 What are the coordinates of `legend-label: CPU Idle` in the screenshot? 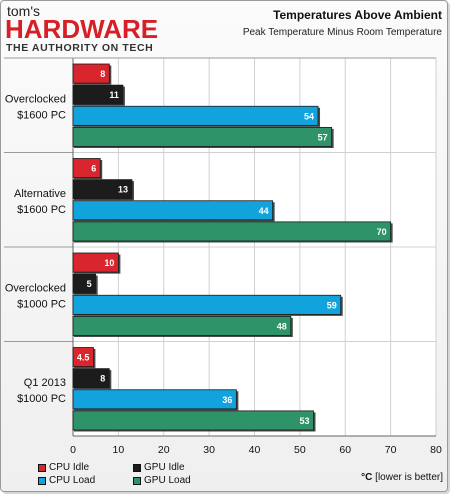 It's located at (69, 467).